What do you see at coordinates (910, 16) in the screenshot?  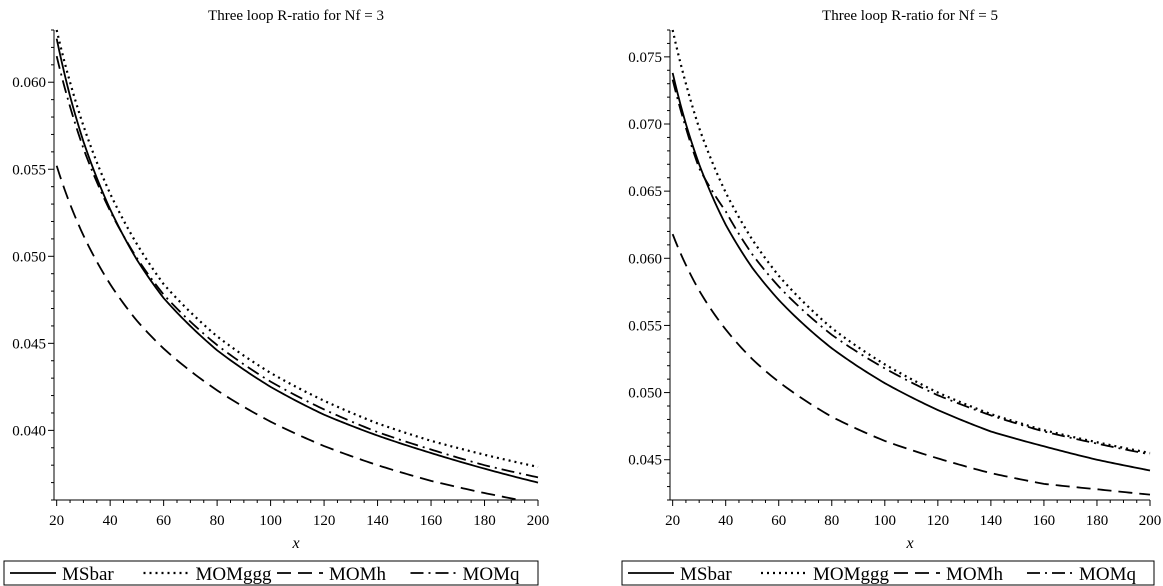 I see `chart-title: Three loop R-ratio for Nf = 5` at bounding box center [910, 16].